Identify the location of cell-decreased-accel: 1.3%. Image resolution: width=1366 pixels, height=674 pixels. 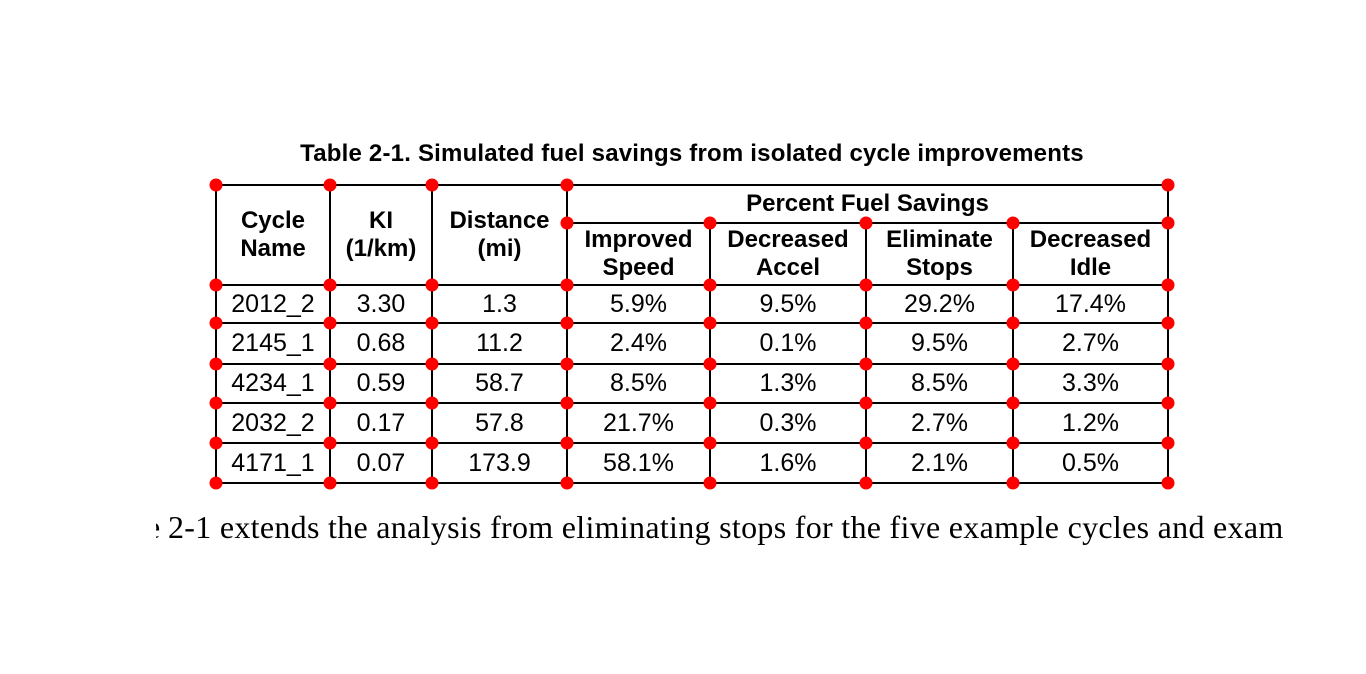
(788, 383).